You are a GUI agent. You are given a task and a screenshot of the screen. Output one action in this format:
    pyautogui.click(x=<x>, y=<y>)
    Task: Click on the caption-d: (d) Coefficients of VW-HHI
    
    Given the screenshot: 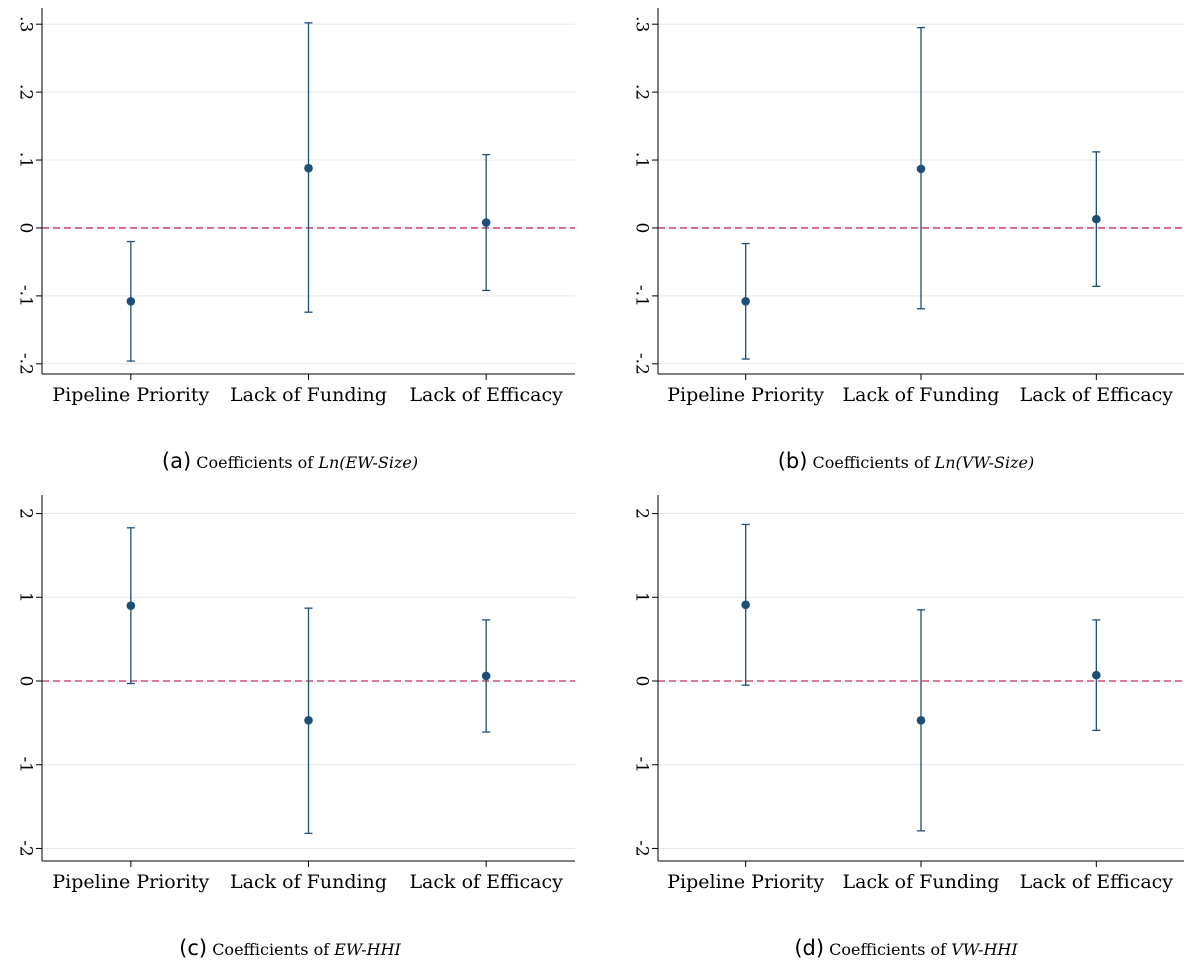 What is the action you would take?
    pyautogui.click(x=905, y=948)
    